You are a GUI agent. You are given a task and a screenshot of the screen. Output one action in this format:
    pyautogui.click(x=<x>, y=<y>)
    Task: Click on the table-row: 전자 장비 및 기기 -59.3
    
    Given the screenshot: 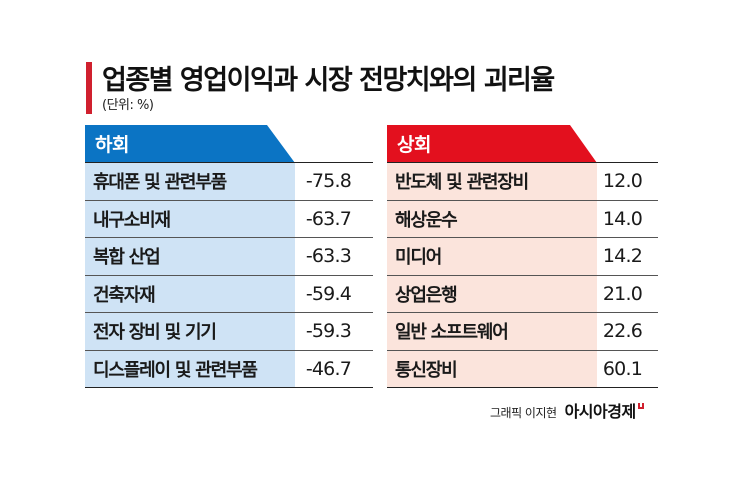 What is the action you would take?
    pyautogui.click(x=229, y=332)
    